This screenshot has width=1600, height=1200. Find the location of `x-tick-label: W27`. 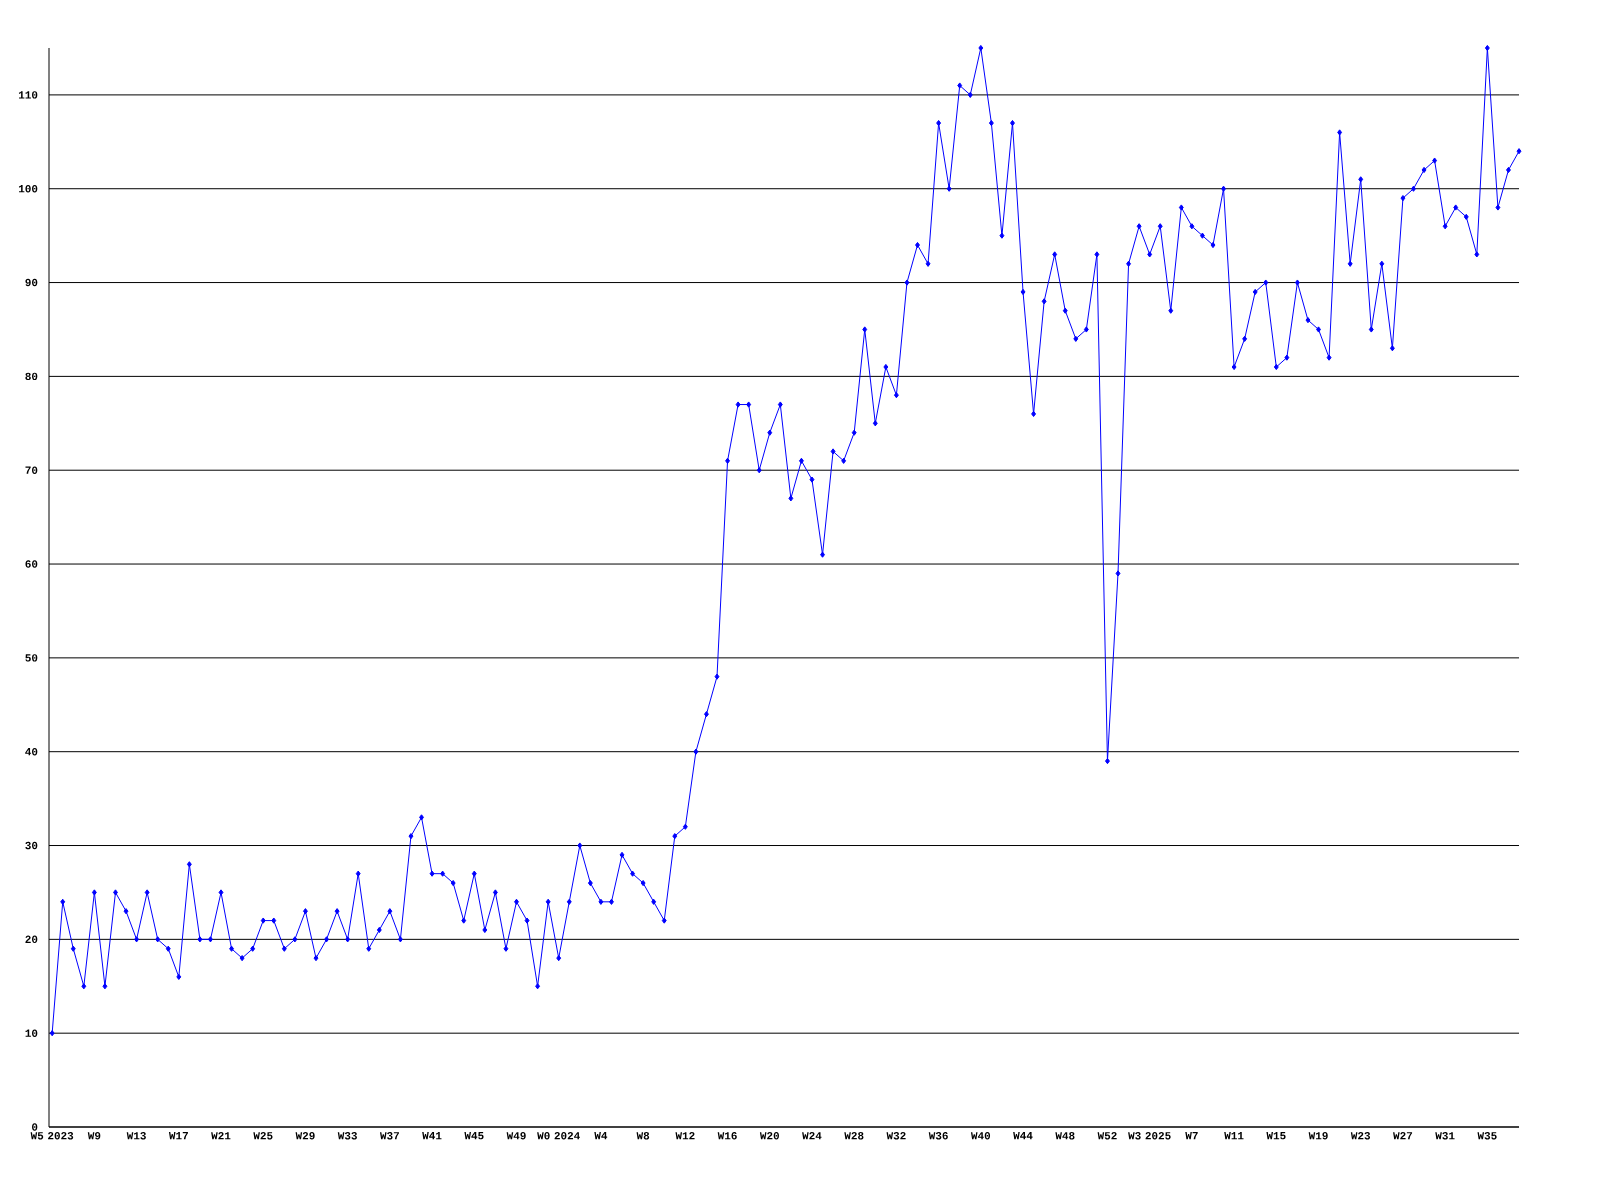

x-tick-label: W27 is located at coordinates (1403, 1136).